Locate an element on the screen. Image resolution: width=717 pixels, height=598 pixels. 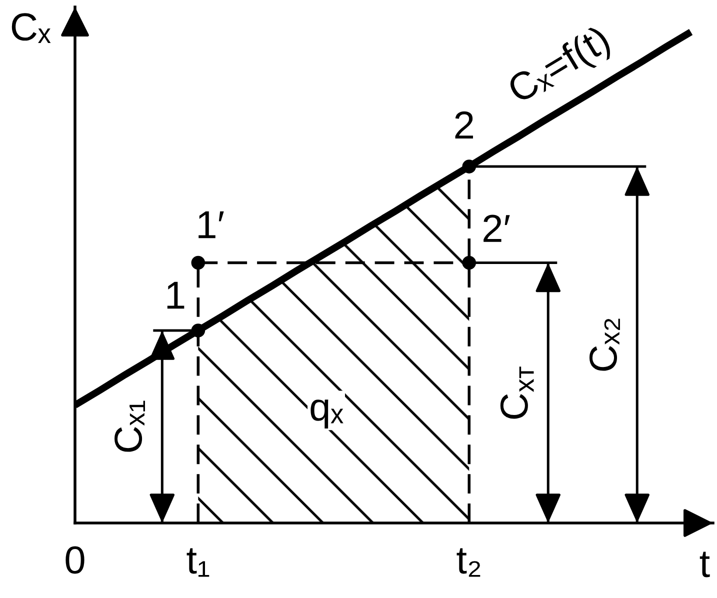
series-label: qₓ is located at coordinates (327, 414).